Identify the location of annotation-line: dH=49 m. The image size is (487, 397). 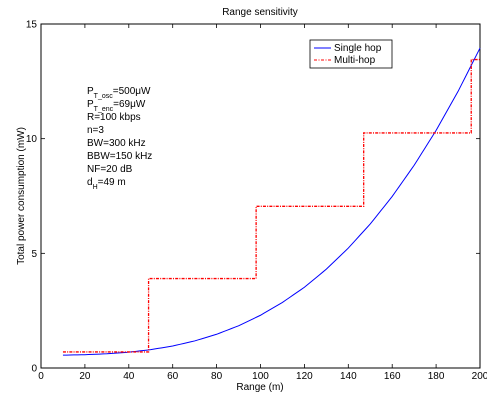
(106, 184).